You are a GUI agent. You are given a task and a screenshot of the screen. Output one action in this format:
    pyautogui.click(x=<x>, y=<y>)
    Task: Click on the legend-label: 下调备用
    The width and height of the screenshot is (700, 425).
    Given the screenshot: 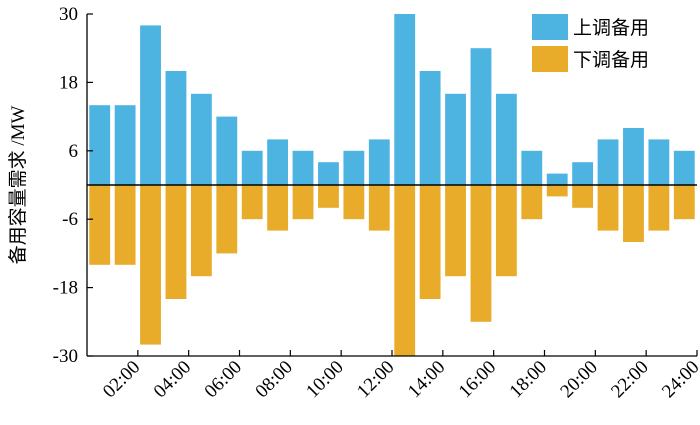 What is the action you would take?
    pyautogui.click(x=611, y=60)
    